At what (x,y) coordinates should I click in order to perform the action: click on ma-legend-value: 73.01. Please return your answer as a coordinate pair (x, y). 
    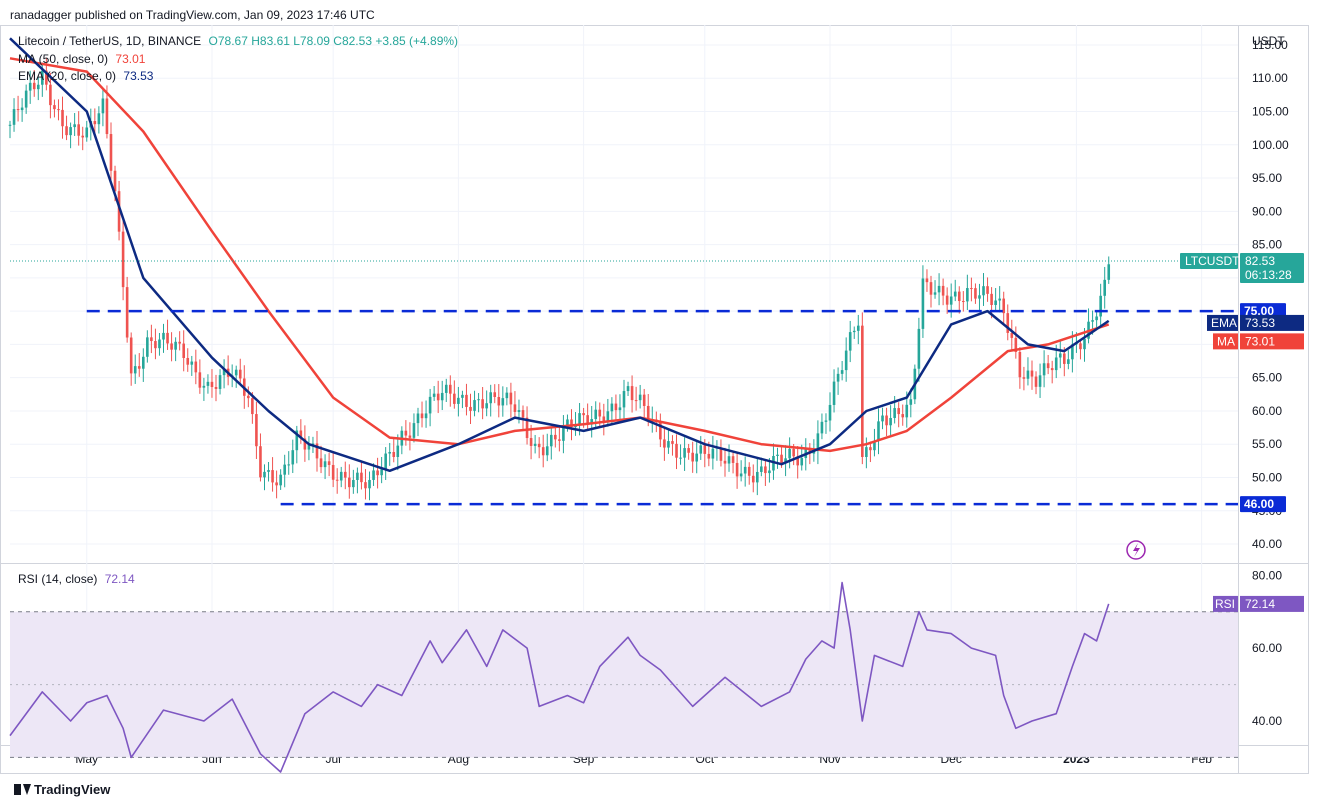
    Looking at the image, I should click on (130, 59).